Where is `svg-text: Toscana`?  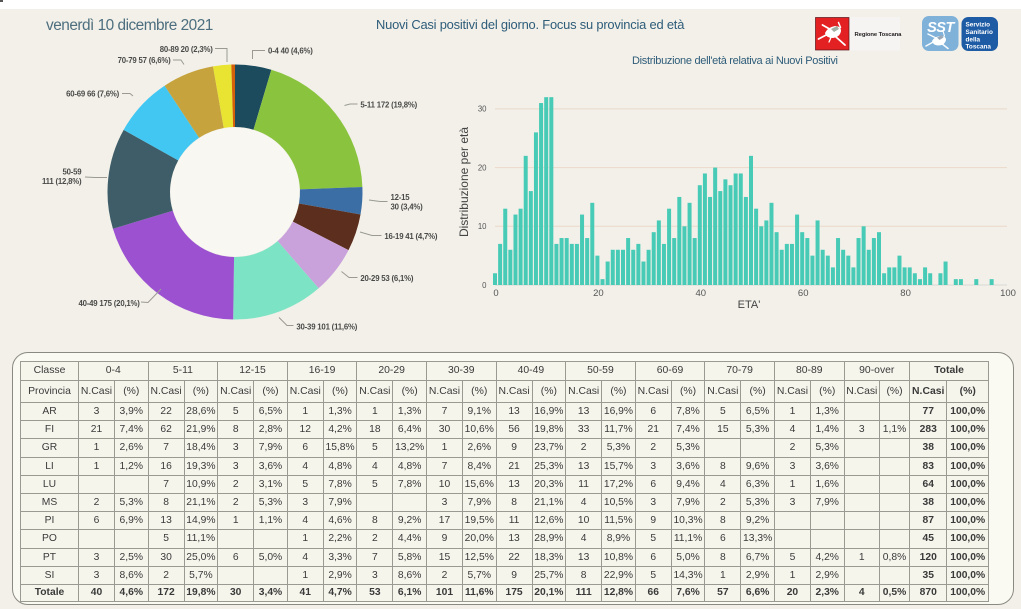
svg-text: Toscana is located at coordinates (979, 47).